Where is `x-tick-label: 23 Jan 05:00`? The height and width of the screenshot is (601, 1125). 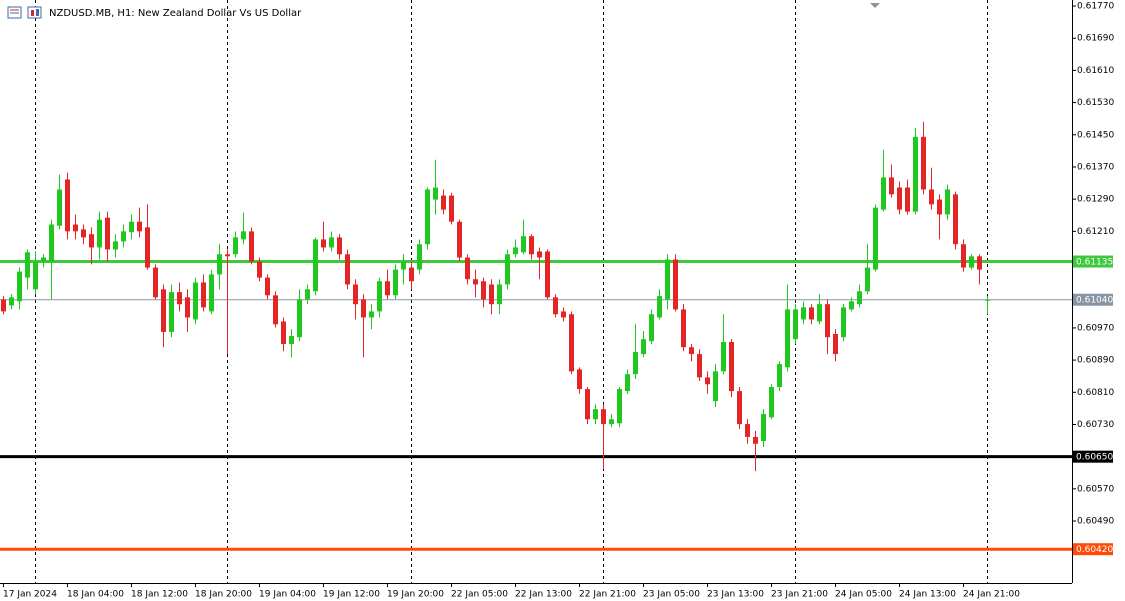
x-tick-label: 23 Jan 05:00 is located at coordinates (671, 595).